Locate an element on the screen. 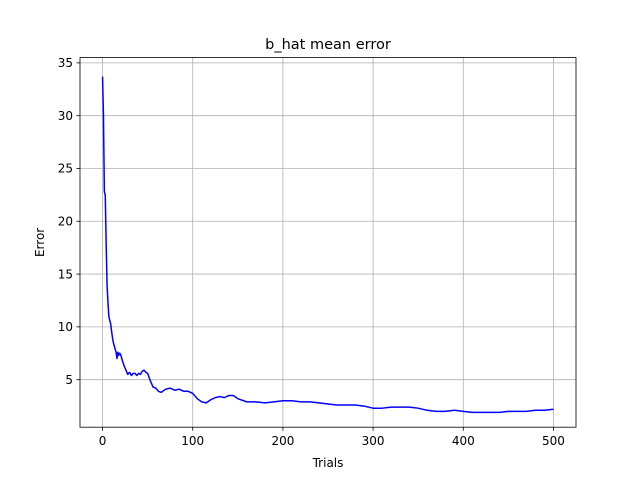 The image size is (640, 480). y-tick-label: 15 is located at coordinates (65, 274).